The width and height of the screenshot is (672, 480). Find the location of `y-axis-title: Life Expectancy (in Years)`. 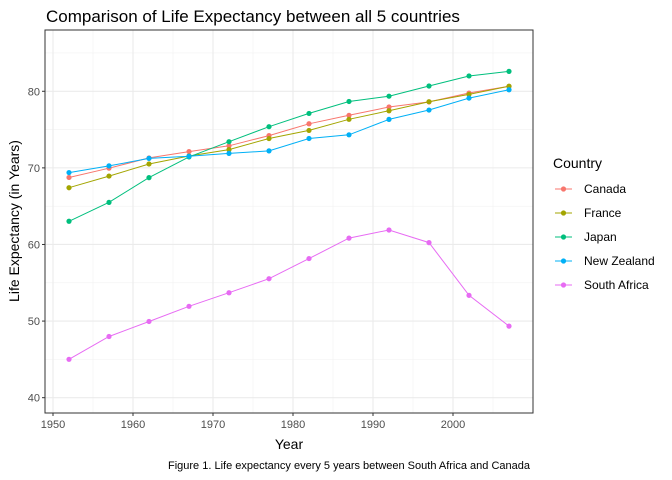

y-axis-title: Life Expectancy (in Years) is located at coordinates (14, 221).